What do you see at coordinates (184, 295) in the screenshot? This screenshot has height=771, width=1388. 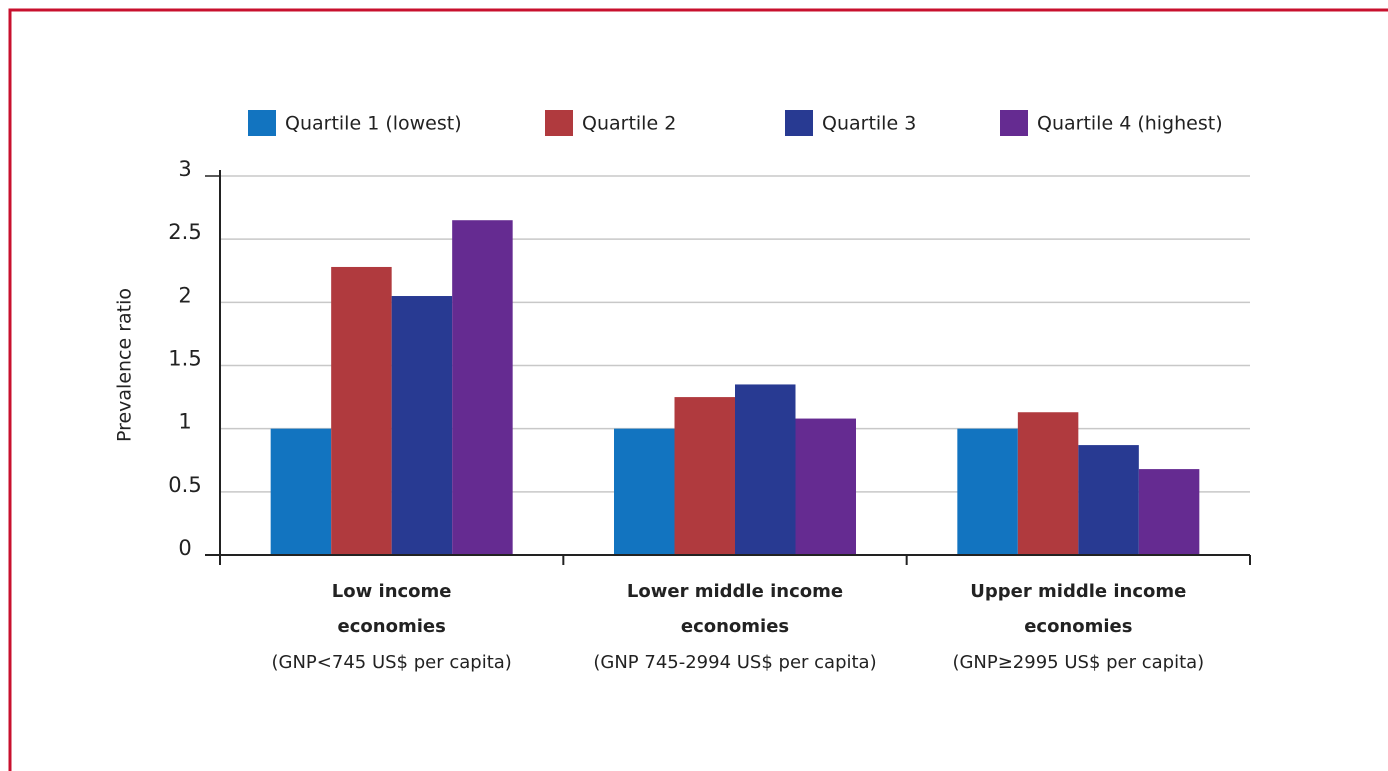 I see `y-tick-label: 2` at bounding box center [184, 295].